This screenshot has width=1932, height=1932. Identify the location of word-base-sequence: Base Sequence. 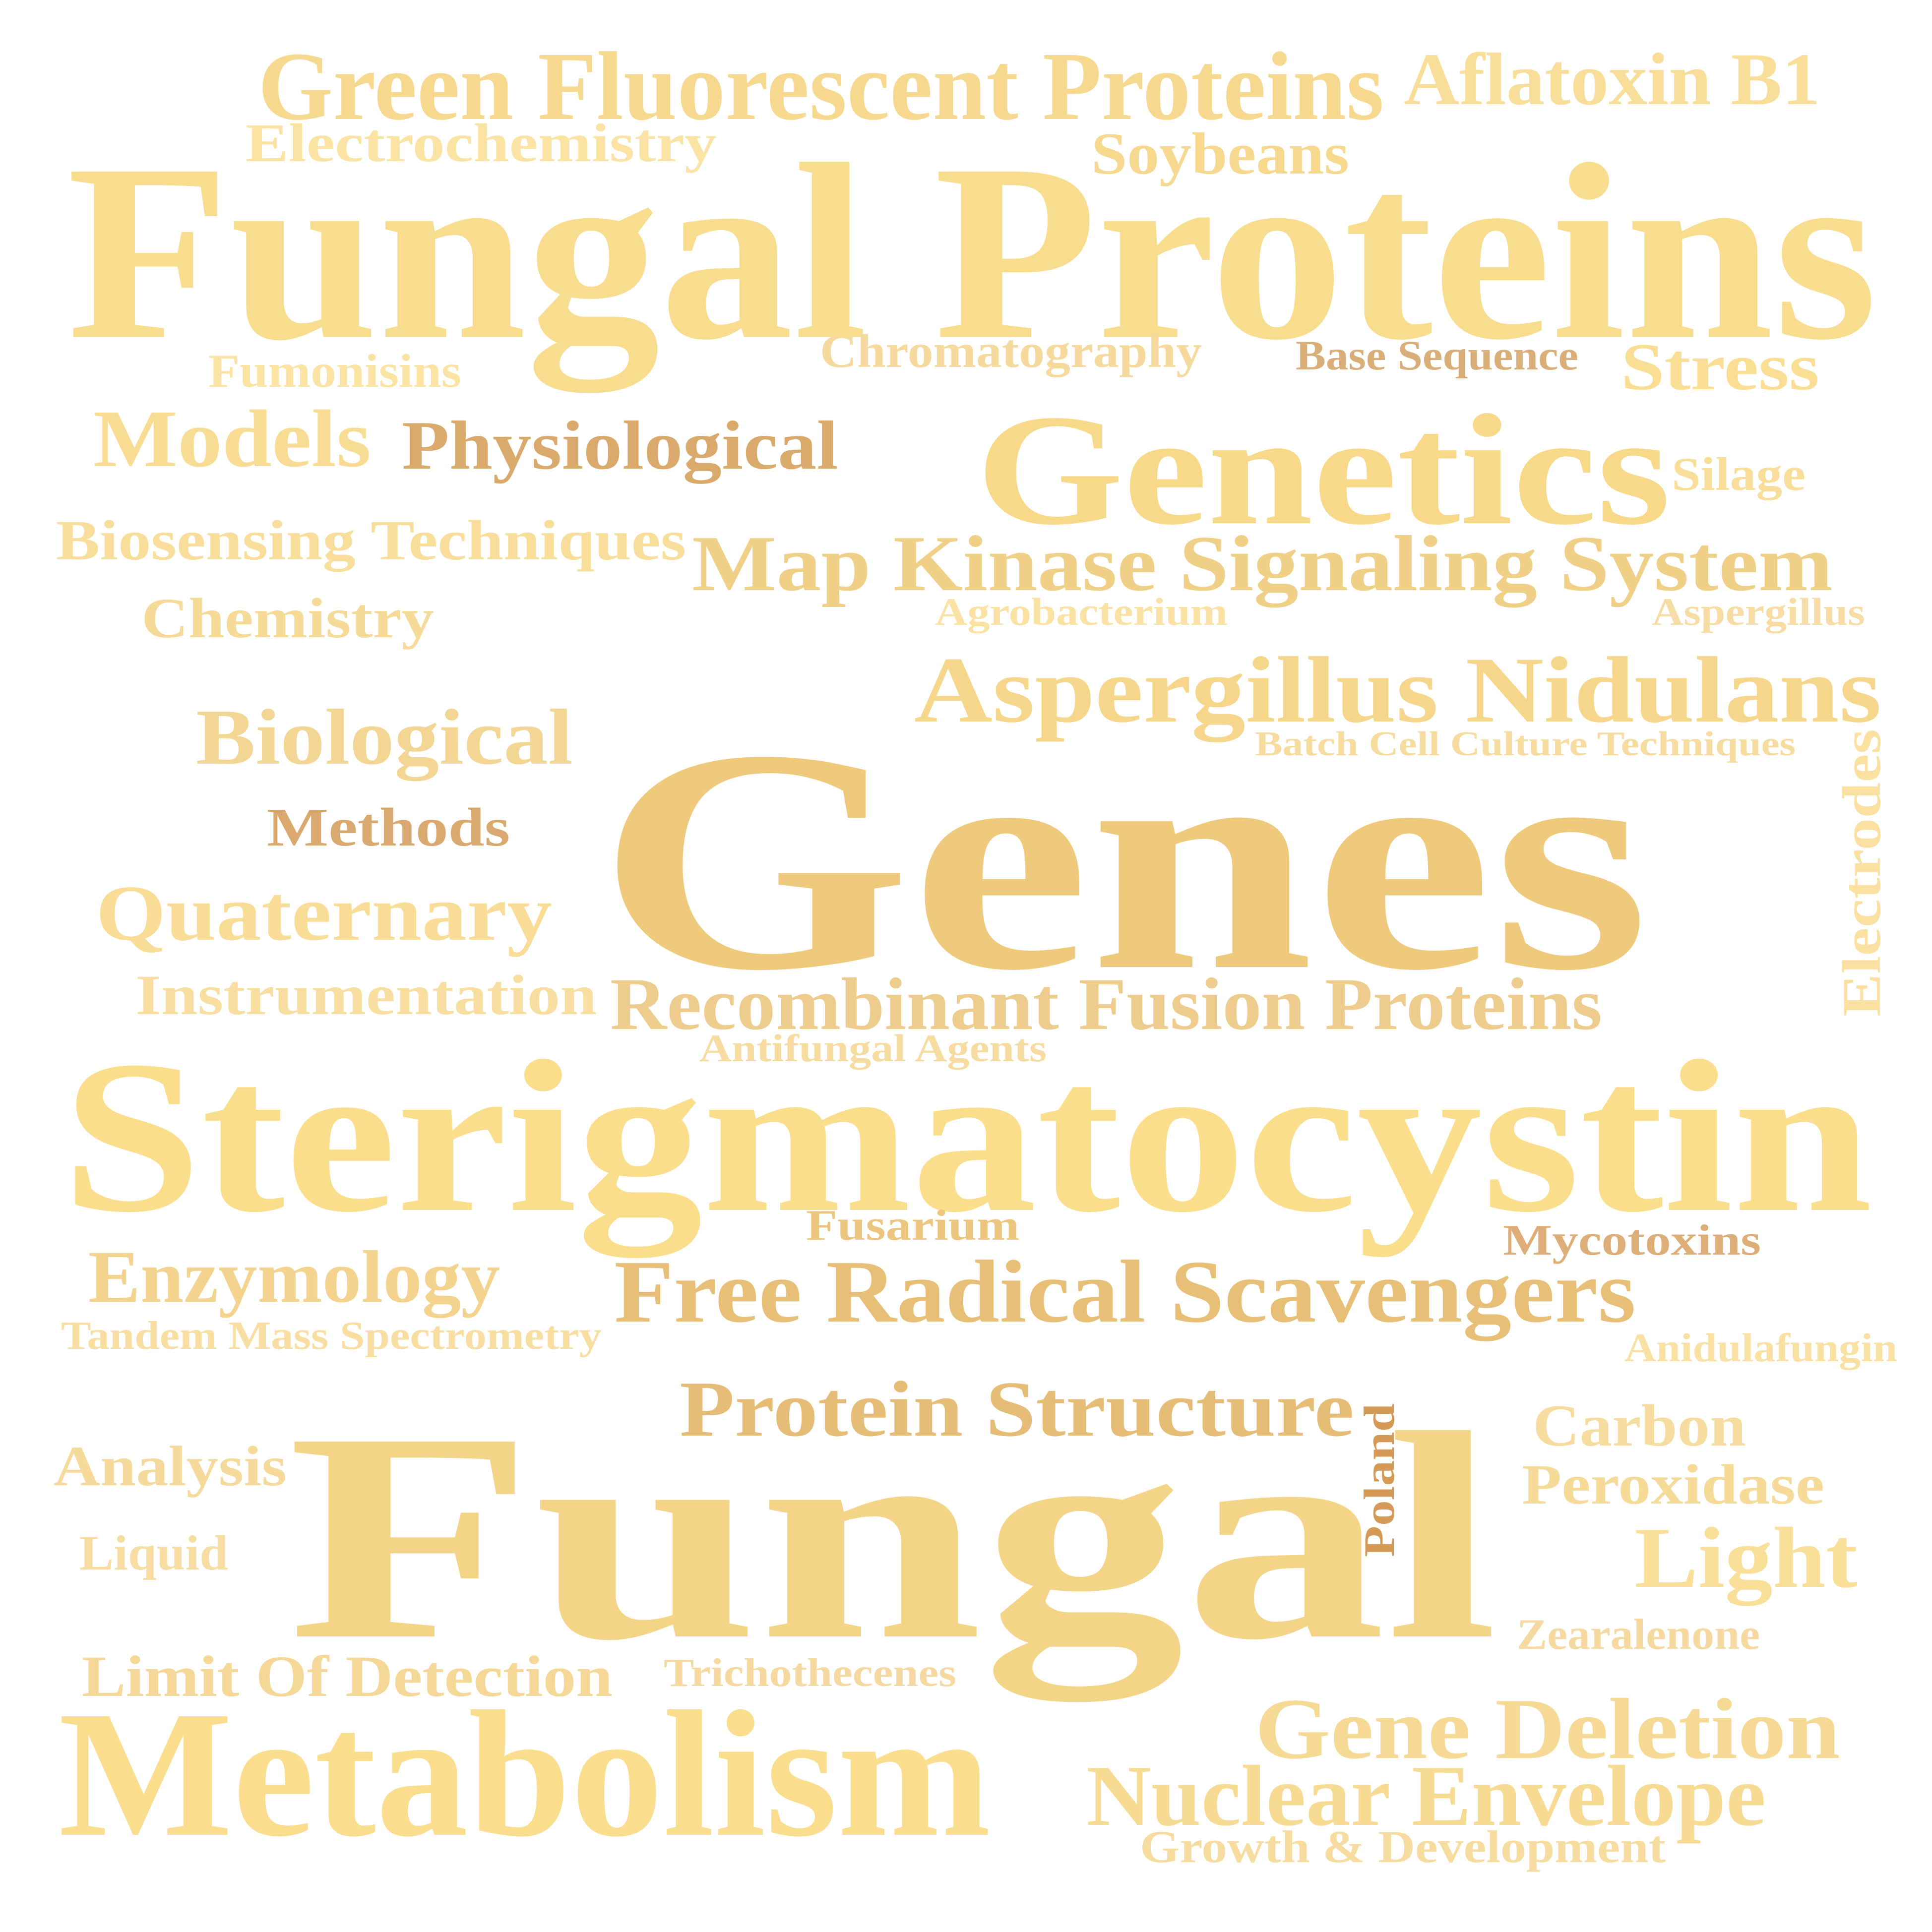
(1437, 355).